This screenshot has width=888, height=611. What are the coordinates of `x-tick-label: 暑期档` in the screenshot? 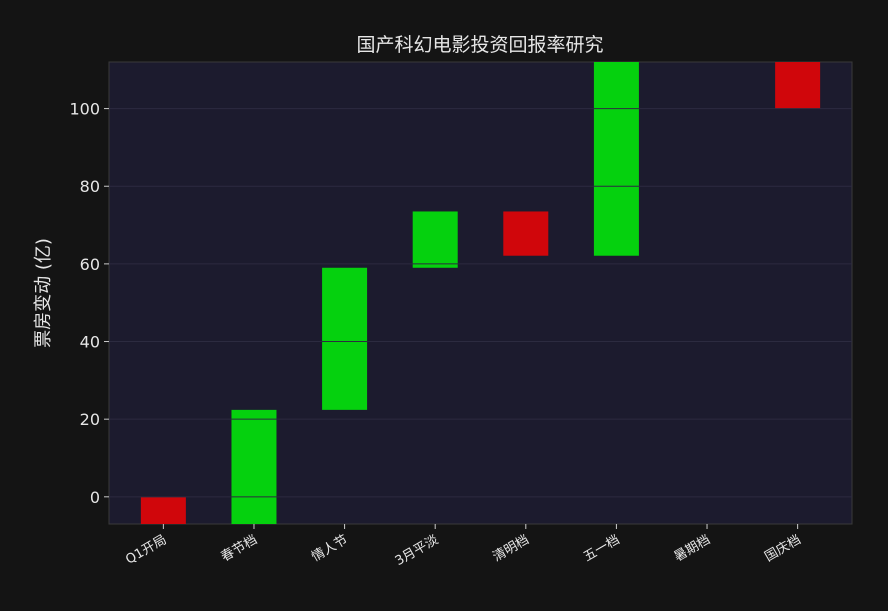 It's located at (692, 548).